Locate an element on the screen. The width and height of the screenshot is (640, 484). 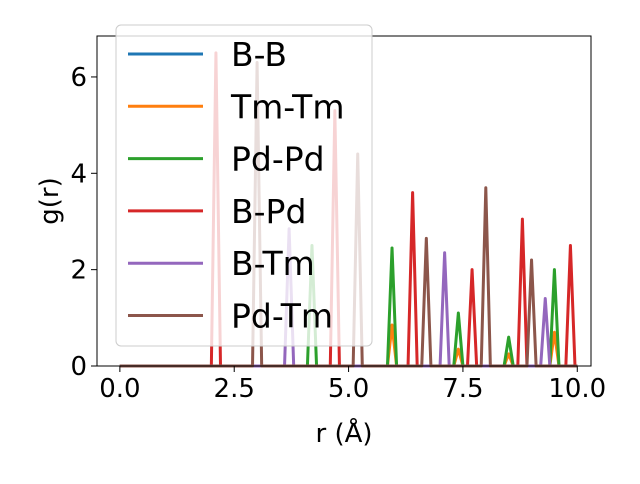
x-ticks: 0.0 2.5 5.0 7.5 10.0 is located at coordinates (352, 385).